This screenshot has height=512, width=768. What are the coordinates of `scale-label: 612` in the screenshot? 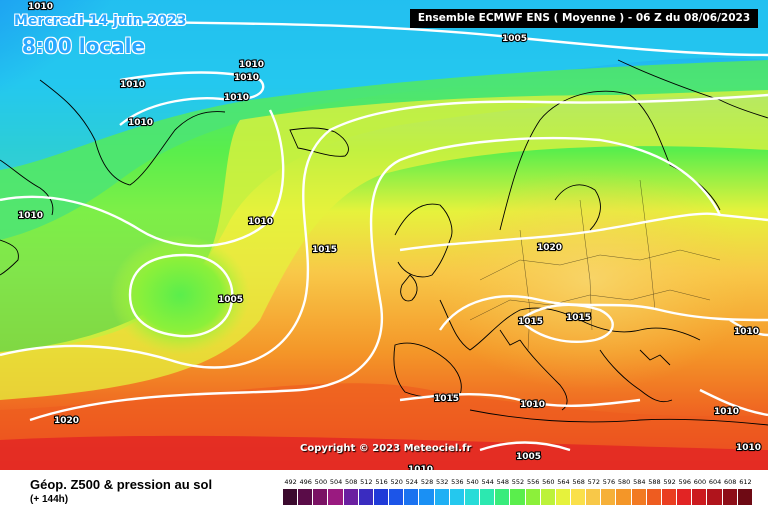 It's located at (745, 482).